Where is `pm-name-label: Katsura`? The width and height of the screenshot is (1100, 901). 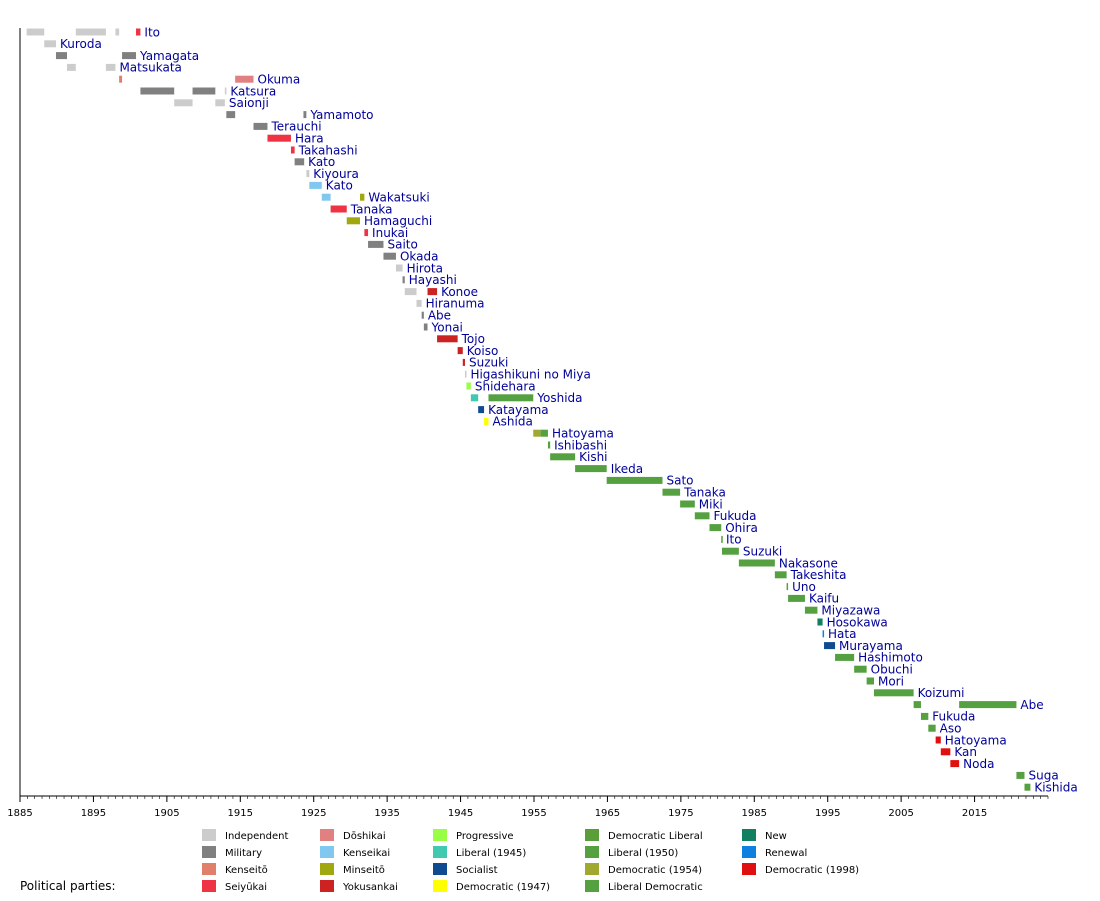 pm-name-label: Katsura is located at coordinates (253, 91).